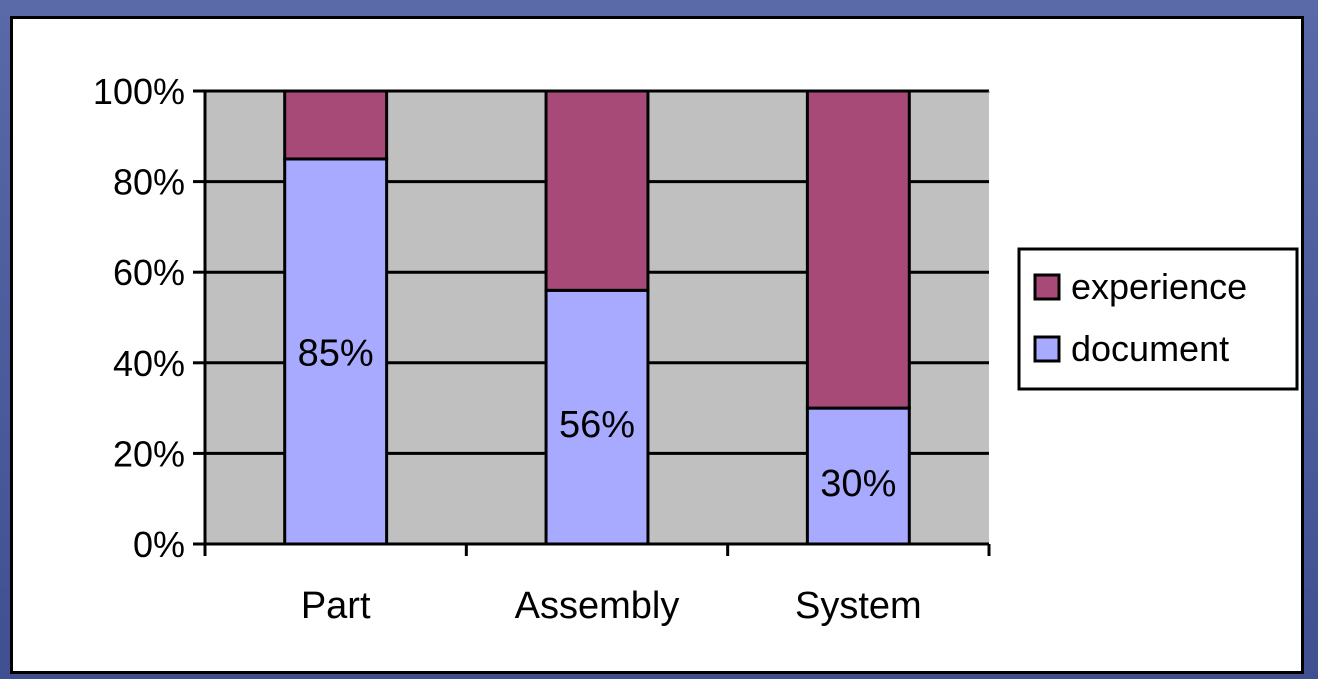 The image size is (1318, 679). I want to click on data-label: 85%, so click(336, 353).